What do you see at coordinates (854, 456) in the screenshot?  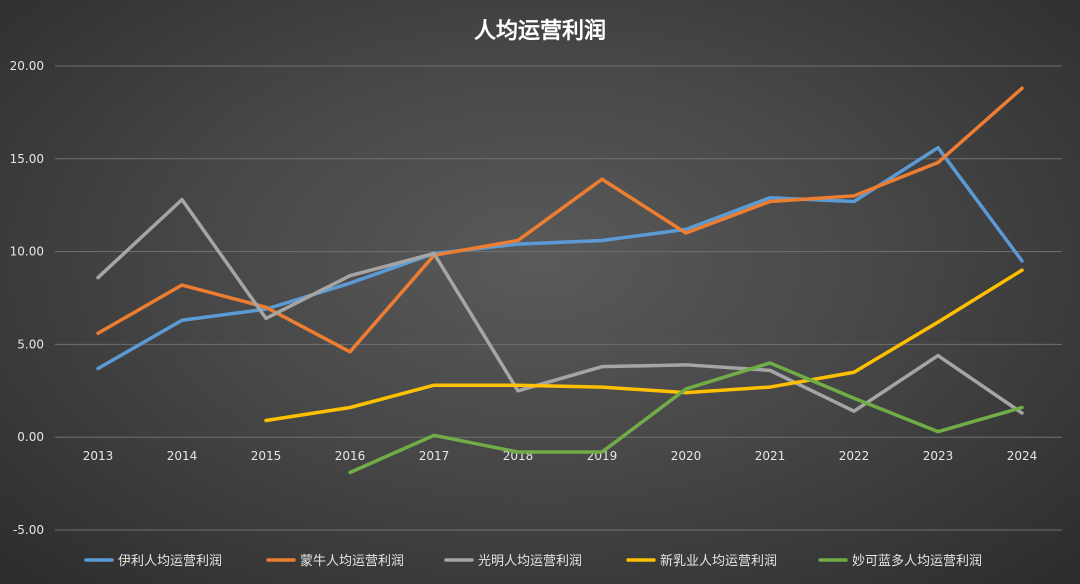 I see `x-tick-label: 2022` at bounding box center [854, 456].